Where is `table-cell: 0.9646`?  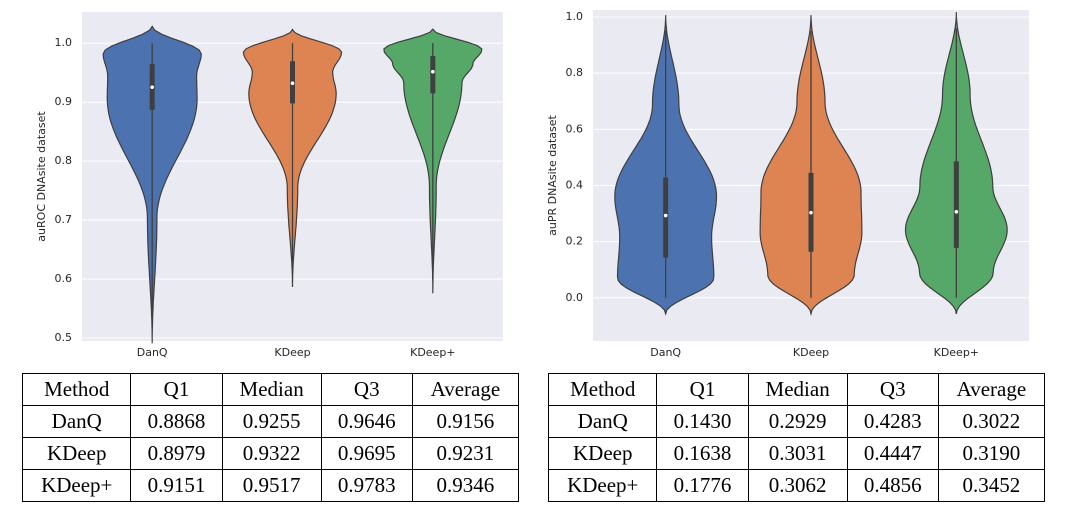 table-cell: 0.9646 is located at coordinates (366, 421).